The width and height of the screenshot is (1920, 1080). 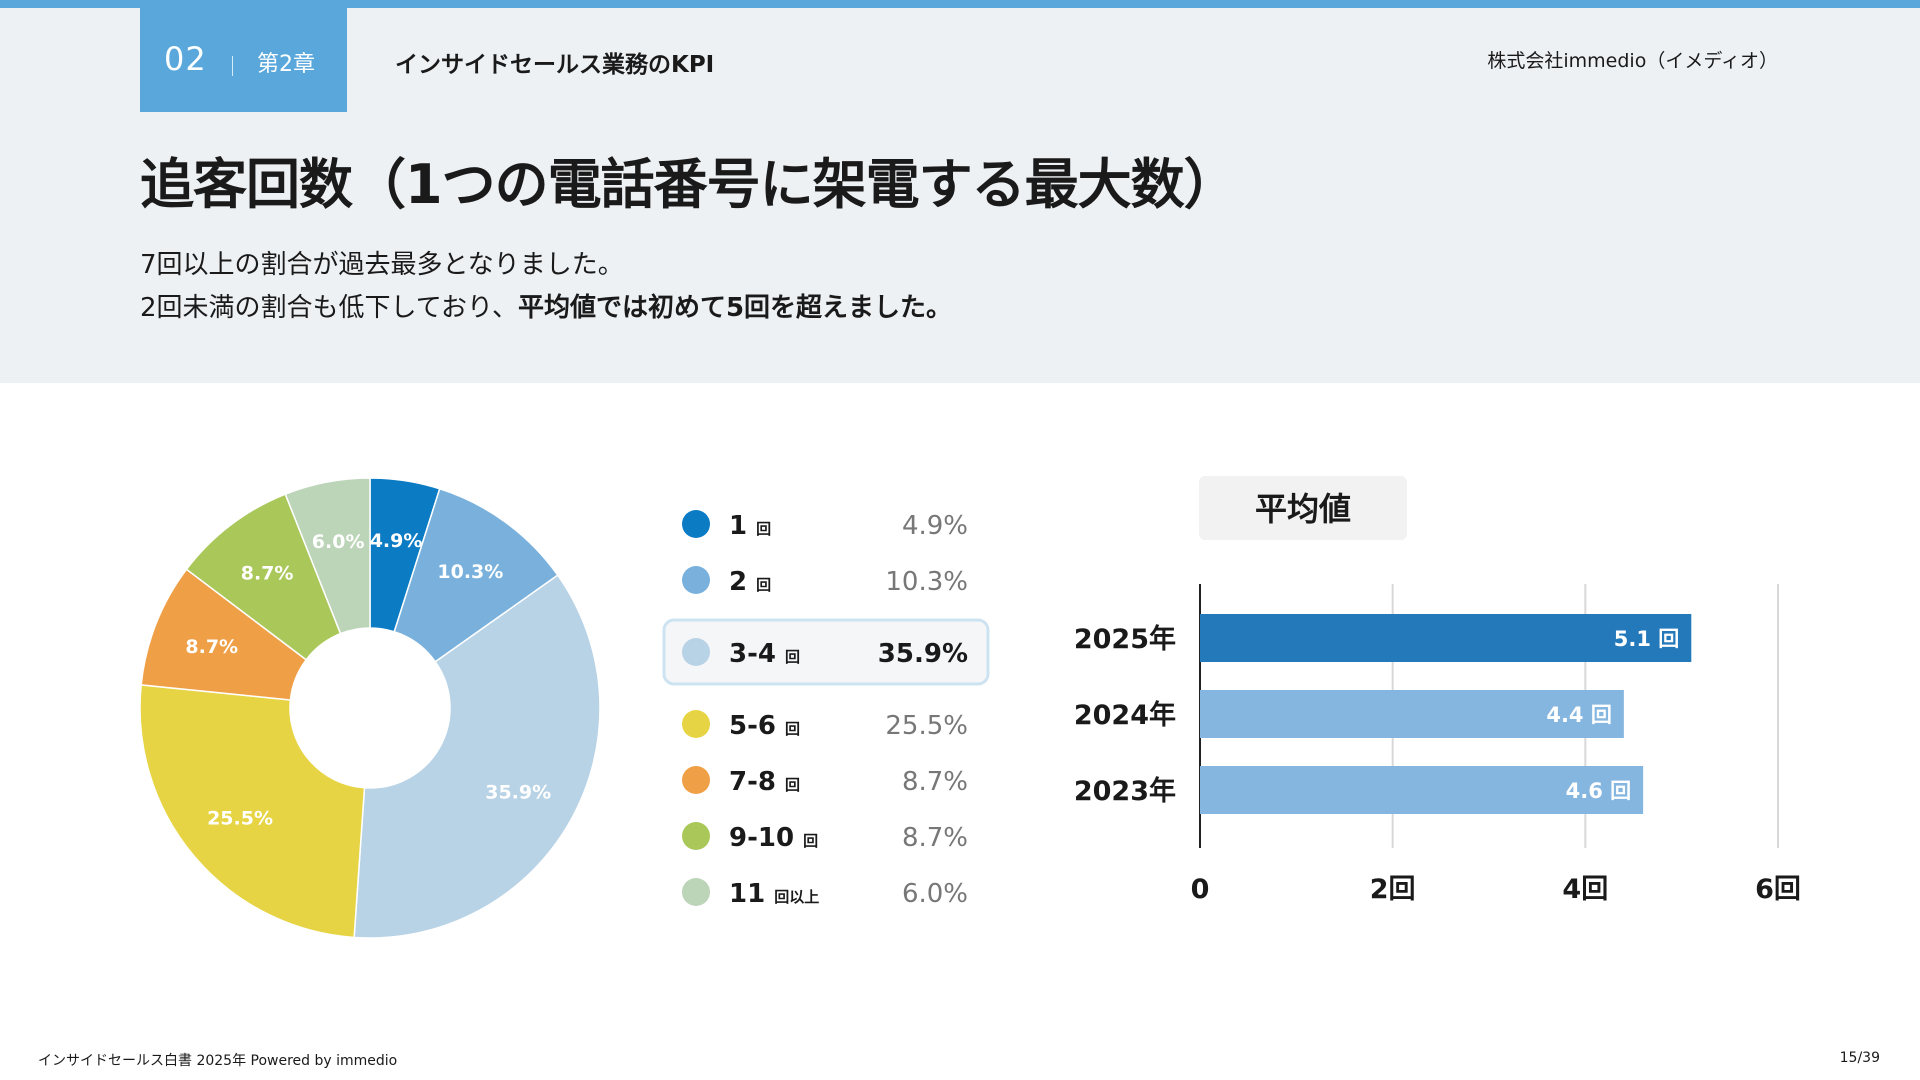 What do you see at coordinates (735, 308) in the screenshot?
I see `lead-line-2-bold: 平均値では初めて5回を超えました。` at bounding box center [735, 308].